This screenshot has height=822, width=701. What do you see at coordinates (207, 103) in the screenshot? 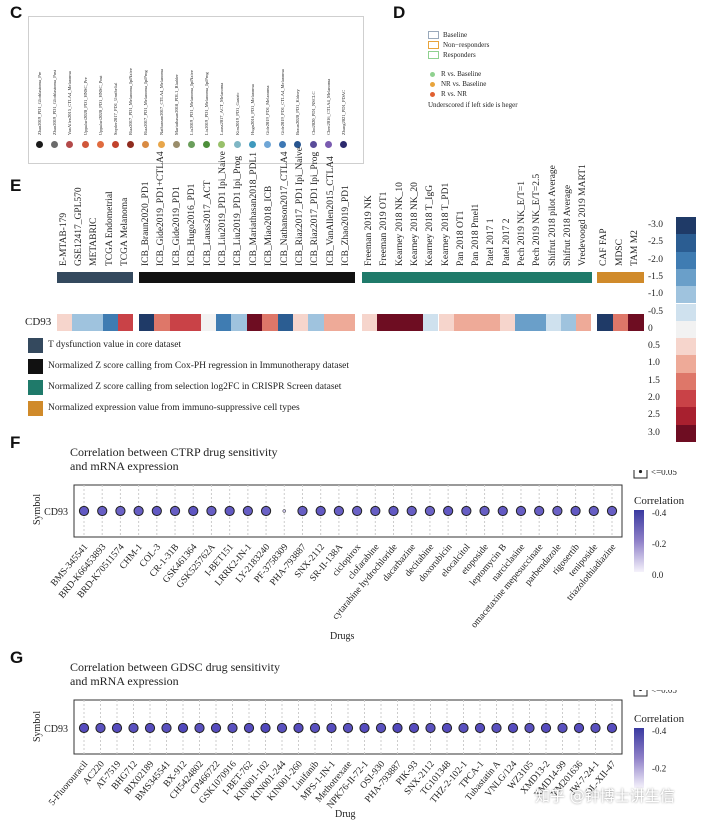
I see `panel-c-label: Liu2019_PD1_Melanoma_IpiProg` at bounding box center [207, 103].